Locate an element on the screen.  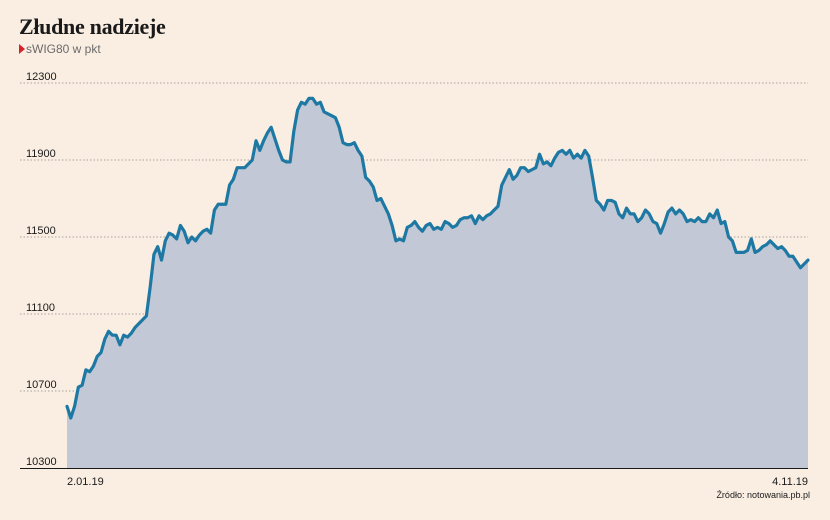
y-tick-label: 10300 is located at coordinates (41, 462).